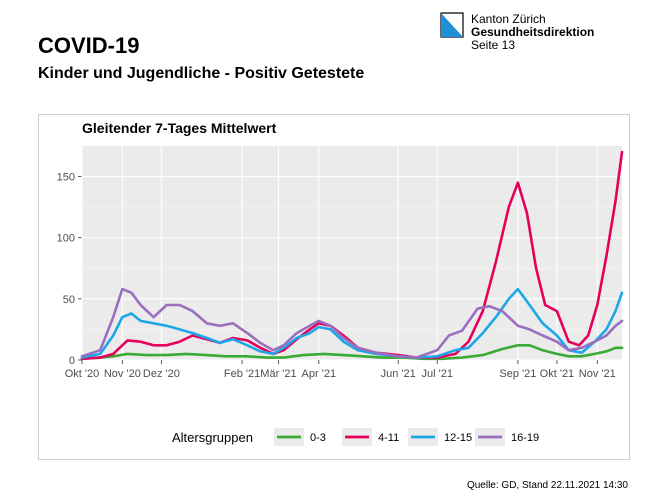  Describe the element at coordinates (319, 374) in the screenshot. I see `x-tick-label: Apr '21` at that location.